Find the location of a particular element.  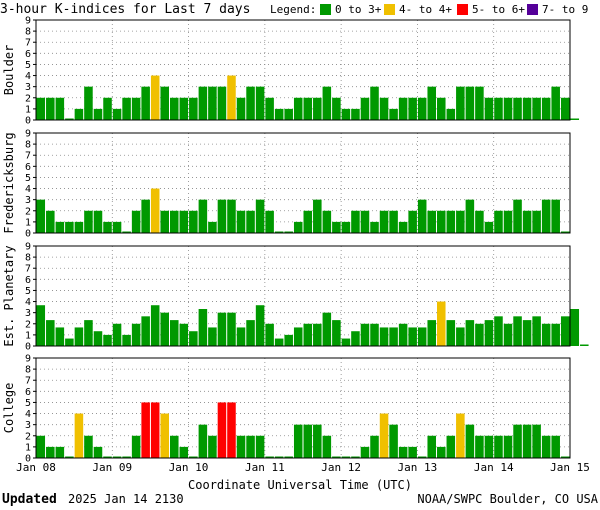

legend: 0 to 3+ 4- to 4+ 5- to 6+ 7- to 9 is located at coordinates (454, 9).